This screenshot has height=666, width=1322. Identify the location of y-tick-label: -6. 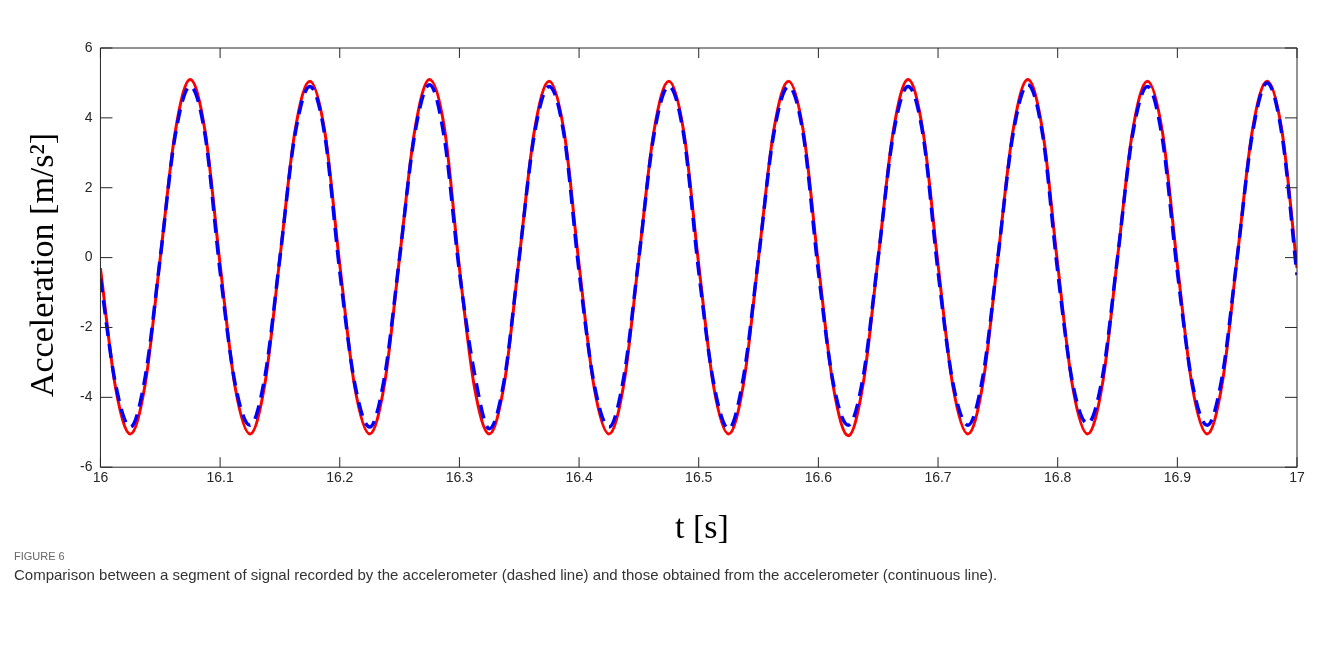
(86, 466).